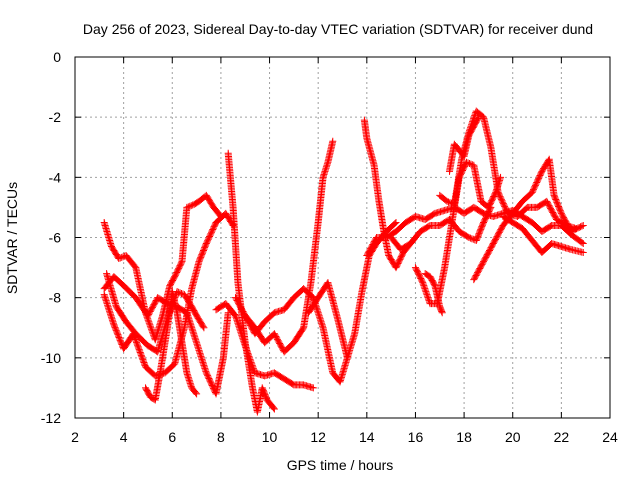 The width and height of the screenshot is (640, 480). I want to click on x-tick-label: 4, so click(124, 437).